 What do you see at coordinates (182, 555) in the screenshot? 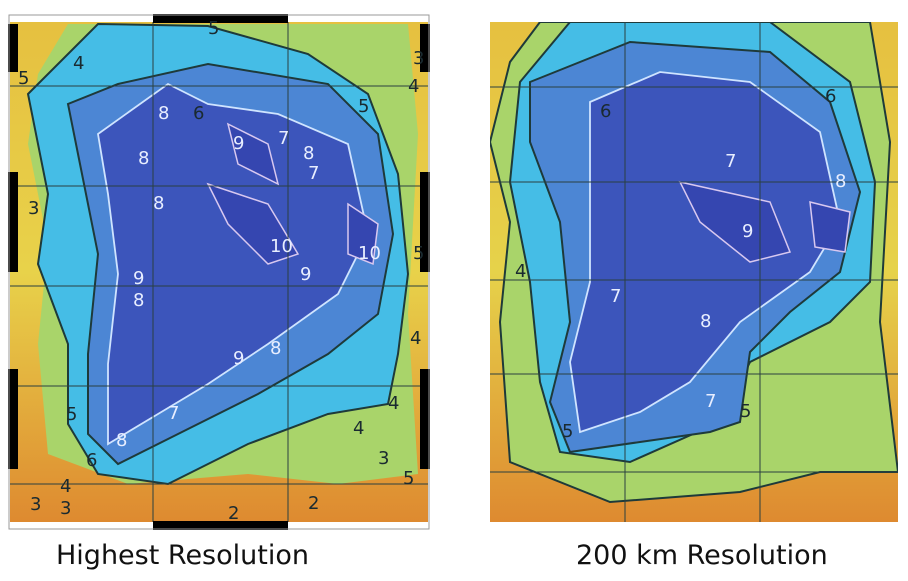
I see `caption-highest-resolution: Highest Resolution` at bounding box center [182, 555].